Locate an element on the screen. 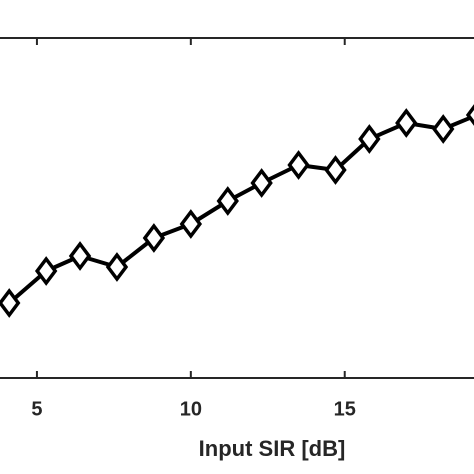 This screenshot has height=474, width=474. x-axis-label: Input SIR [dB] is located at coordinates (272, 448).